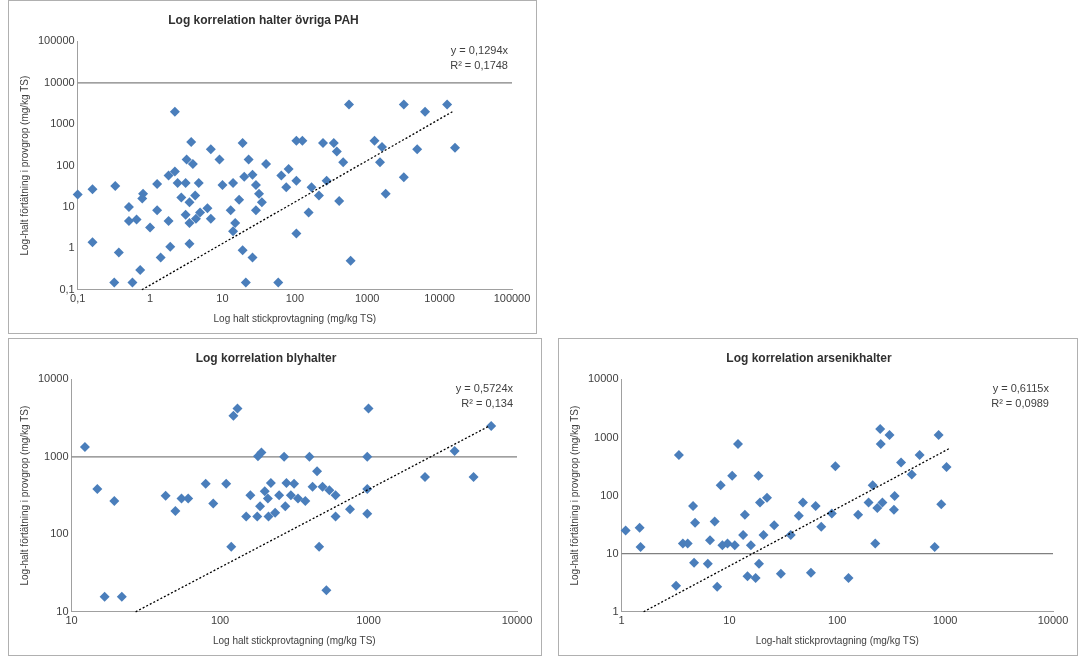  I want to click on chart-title: Log korrelation halter övriga PAH, so click(263, 19).